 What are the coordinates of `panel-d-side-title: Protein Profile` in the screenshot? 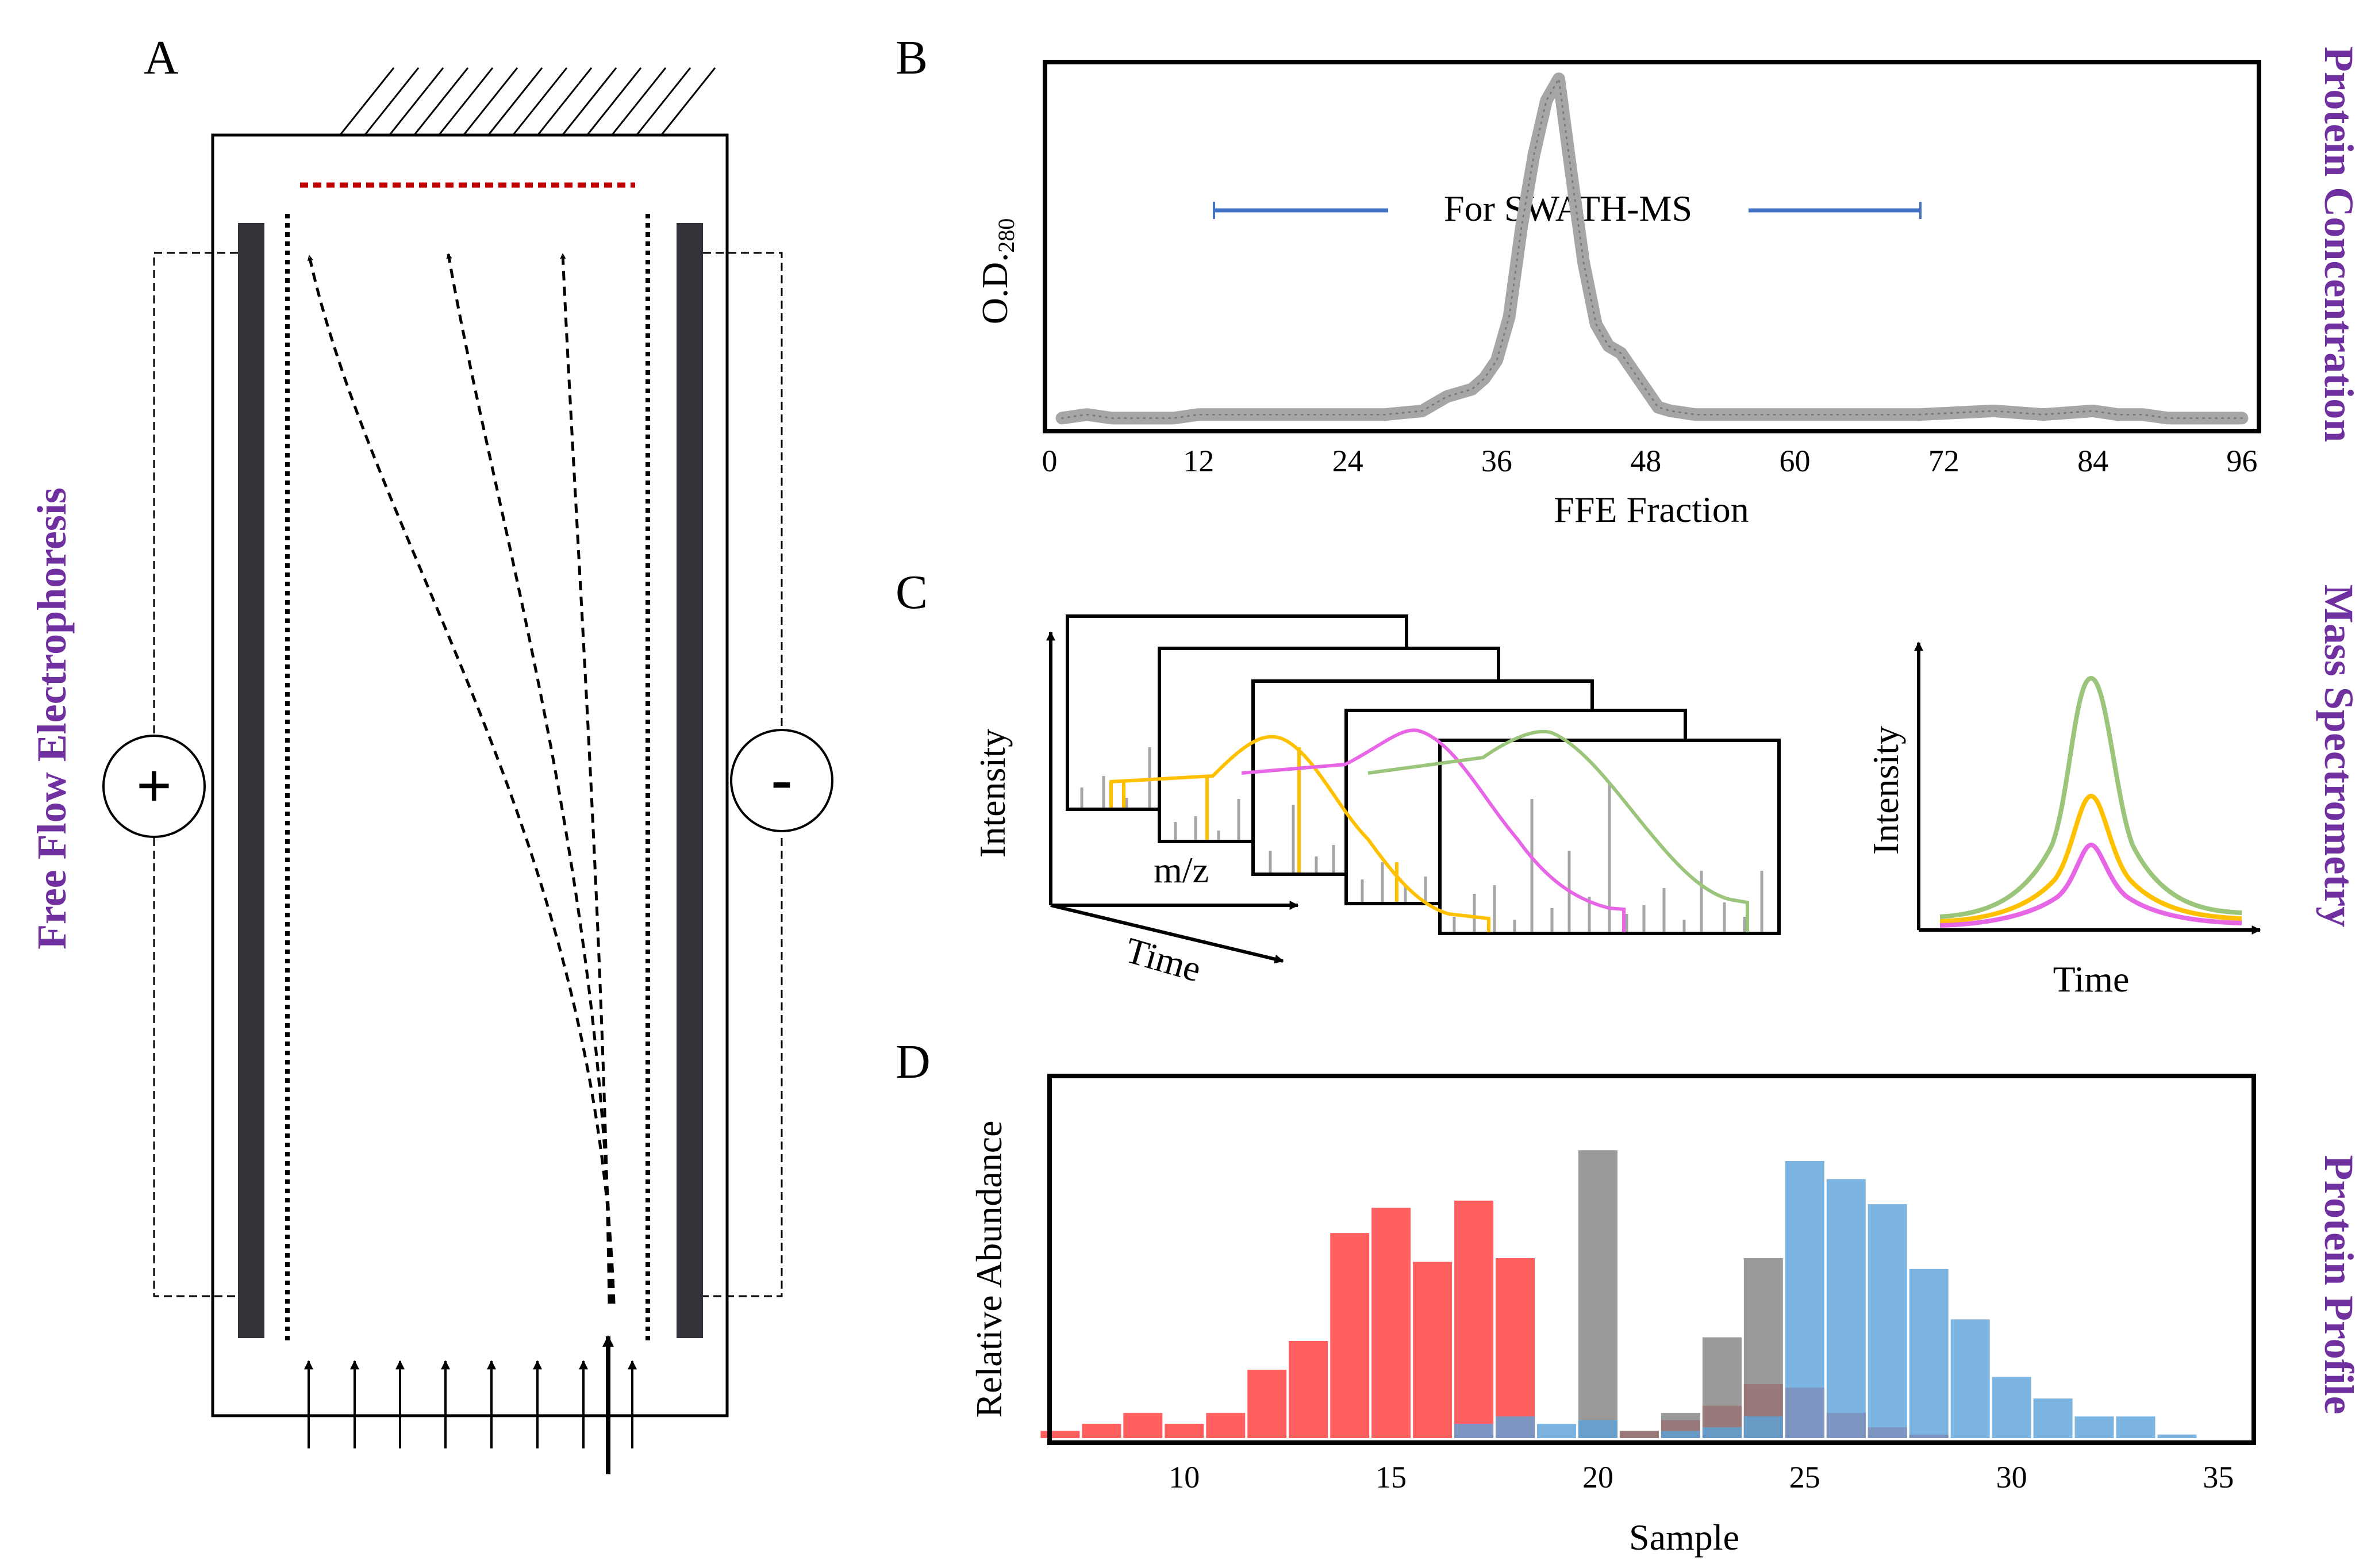 It's located at (2339, 1285).